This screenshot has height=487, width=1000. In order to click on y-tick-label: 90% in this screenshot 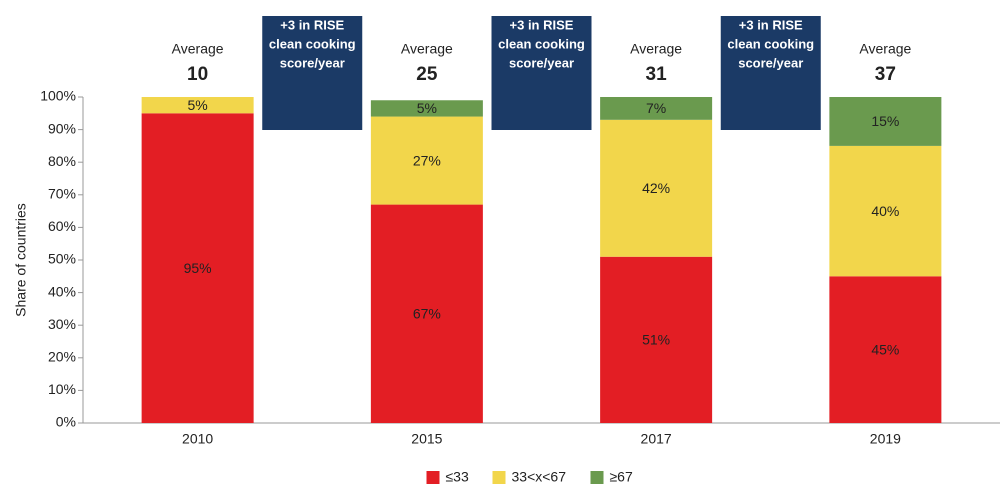, I will do `click(62, 128)`.